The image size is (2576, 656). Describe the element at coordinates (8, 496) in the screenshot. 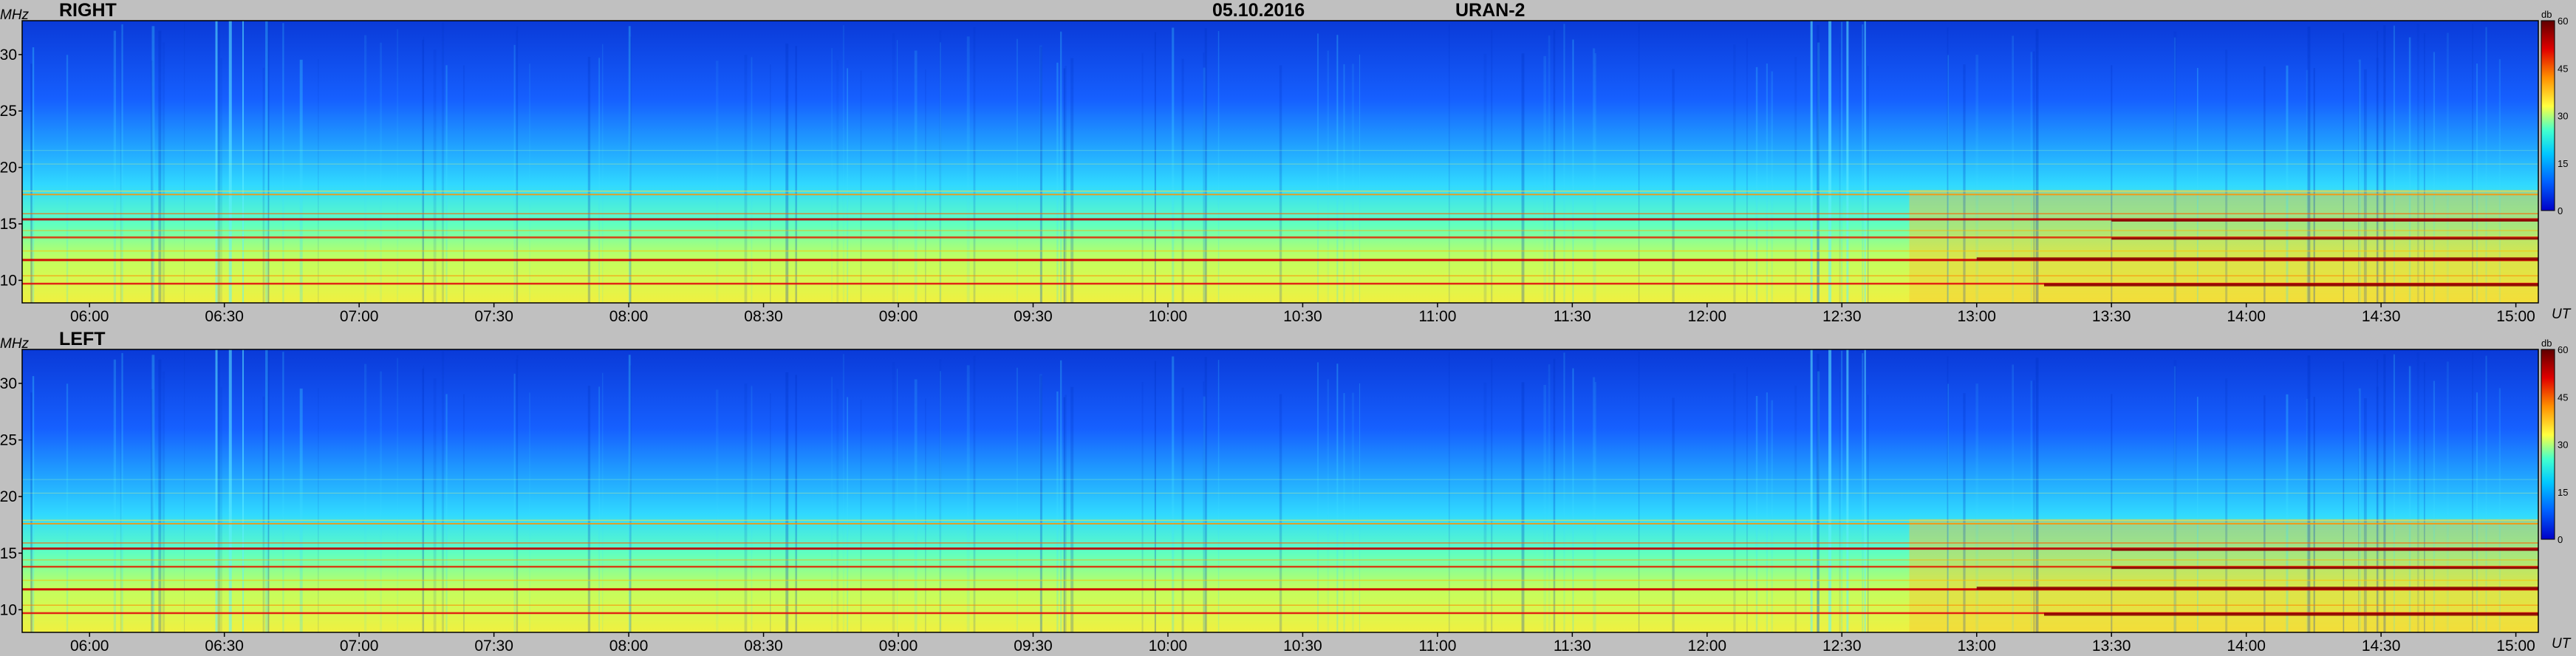

I see `y-tick-label: 20` at that location.